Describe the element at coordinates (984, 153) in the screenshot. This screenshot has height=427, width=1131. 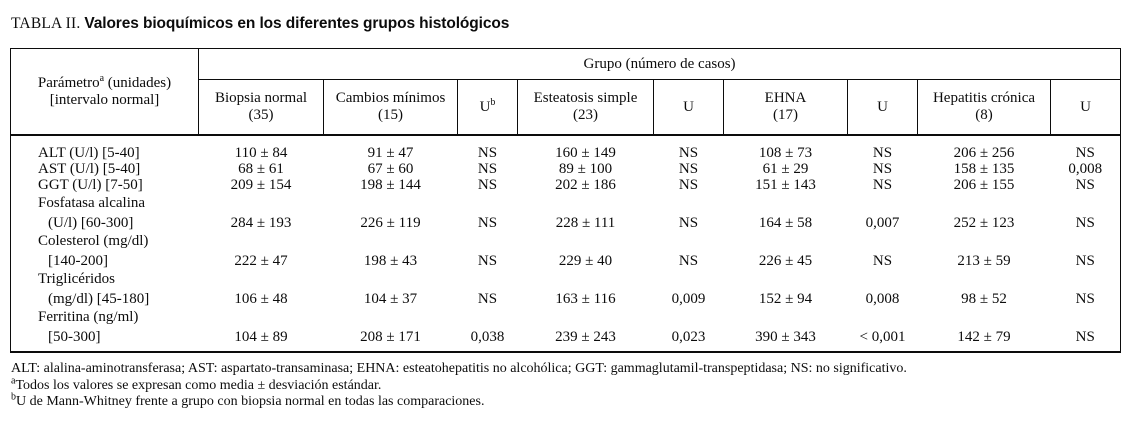
I see `cell-value: 206 ± 256` at that location.